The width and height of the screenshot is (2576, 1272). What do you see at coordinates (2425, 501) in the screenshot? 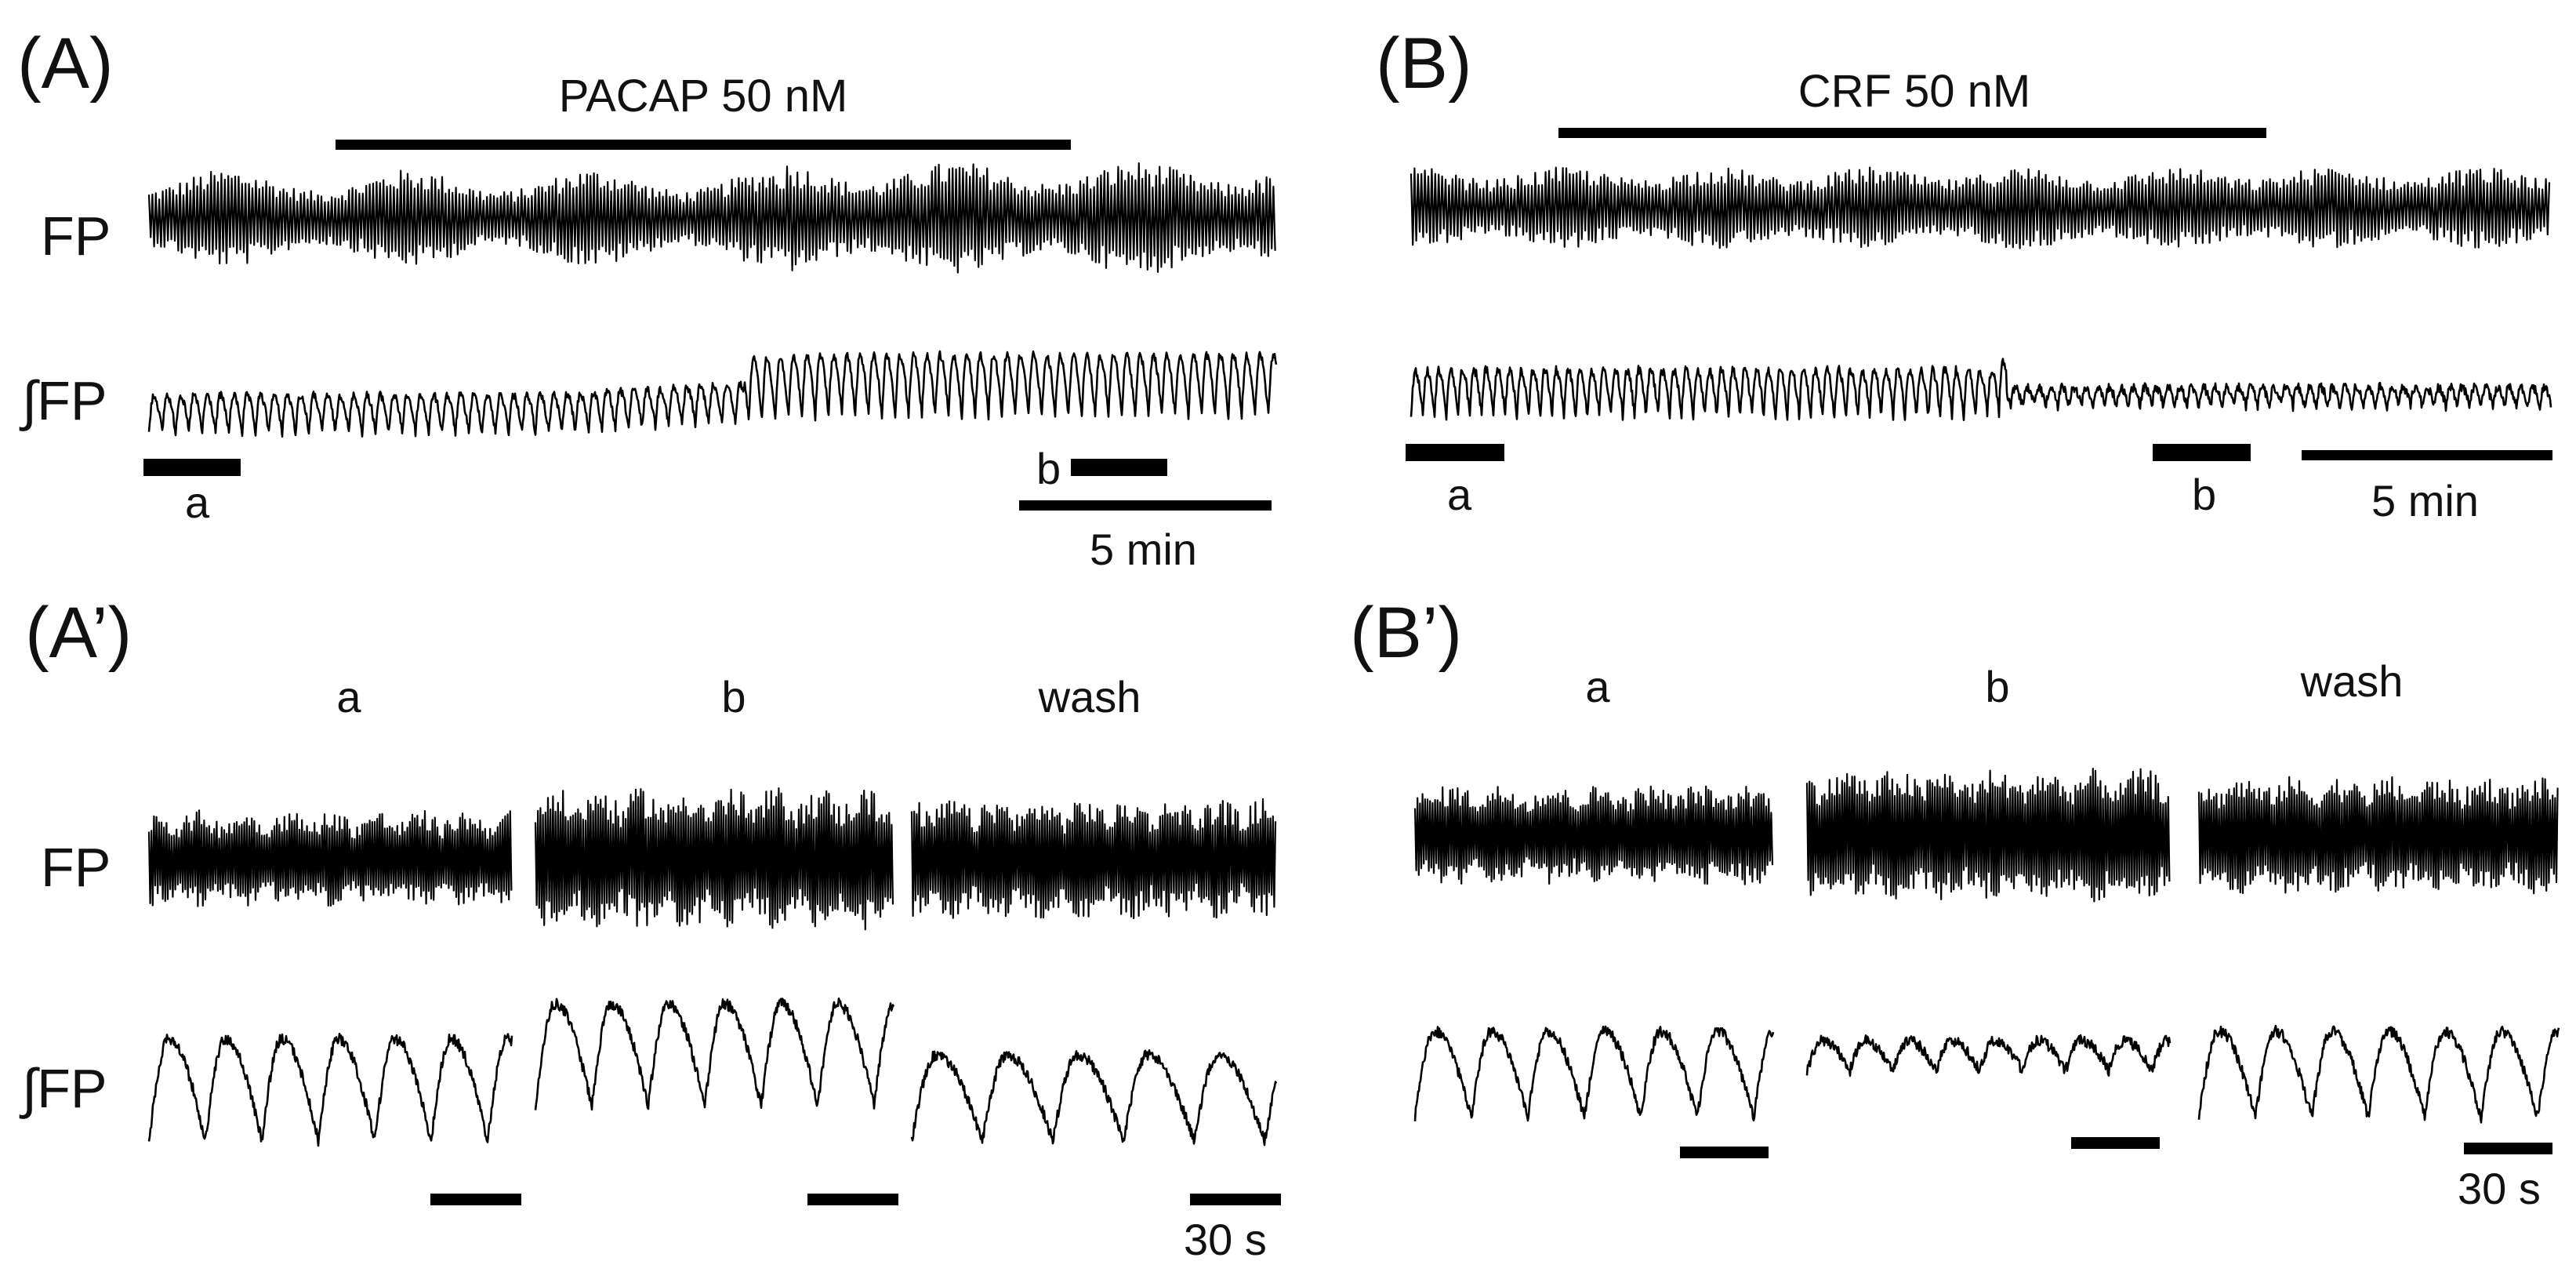
I see `panel-b-scale-label: 5 min` at bounding box center [2425, 501].